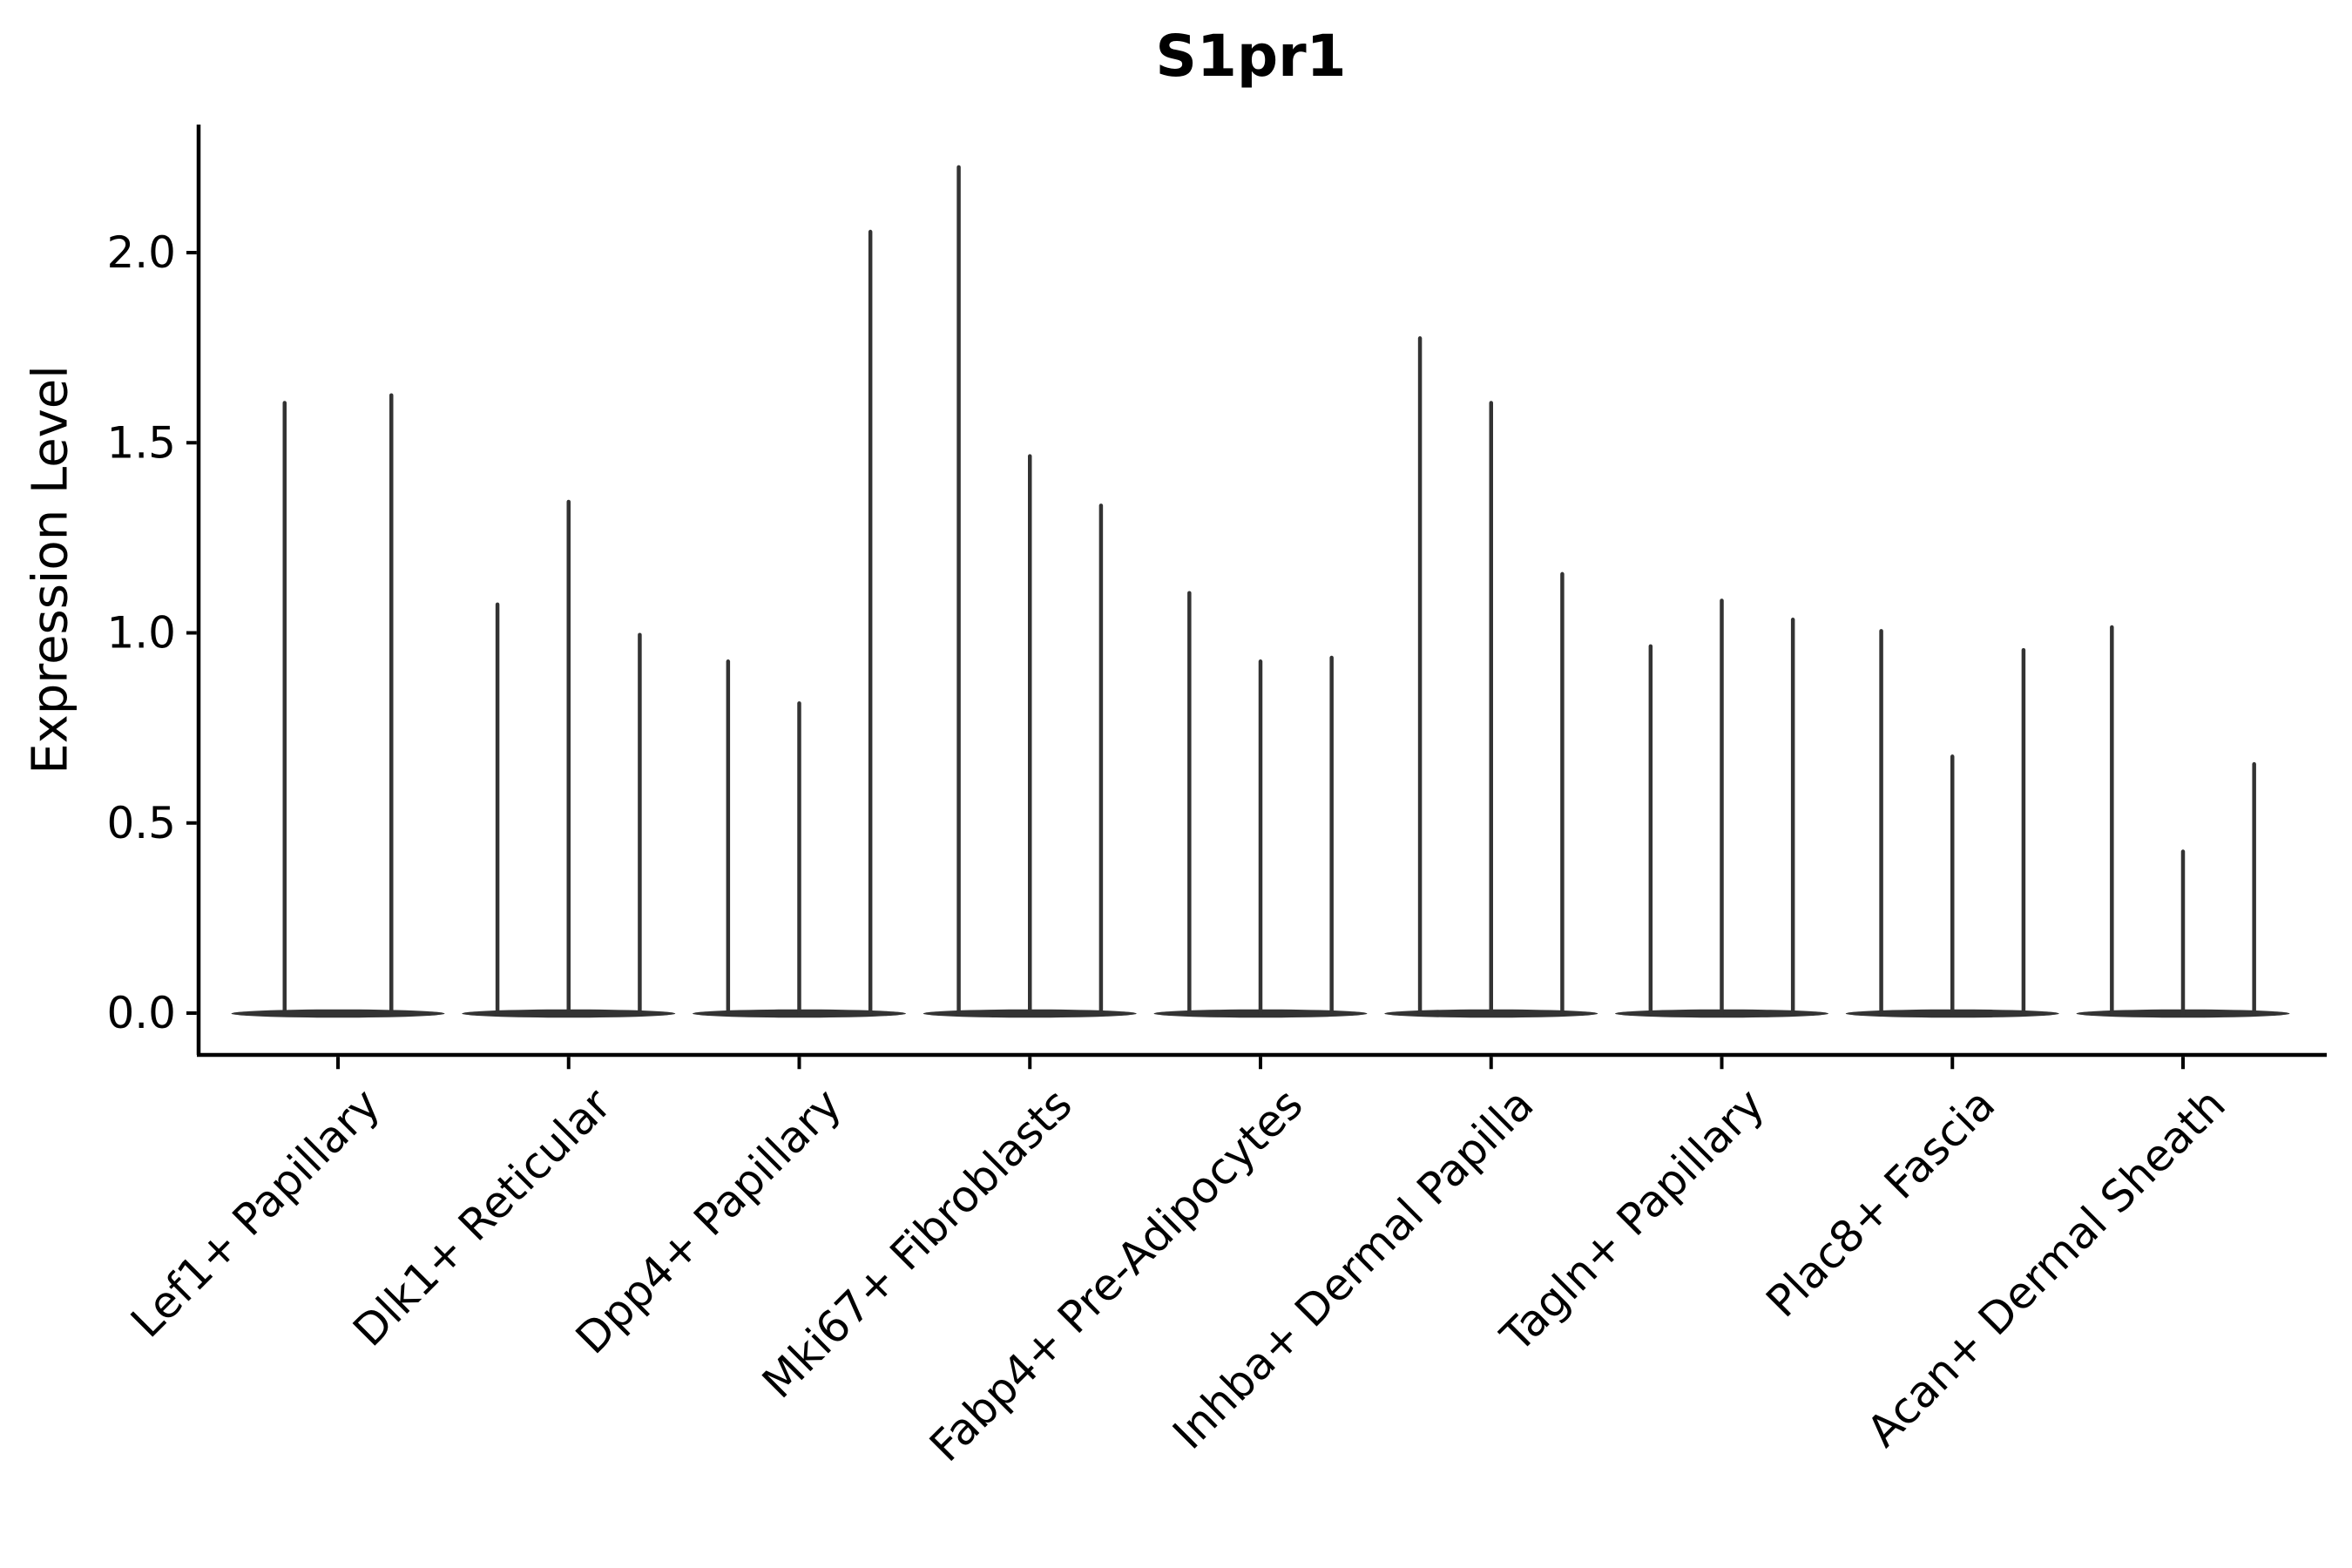 Image resolution: width=2352 pixels, height=1568 pixels. Describe the element at coordinates (338, 1014) in the screenshot. I see `violin-base` at that location.